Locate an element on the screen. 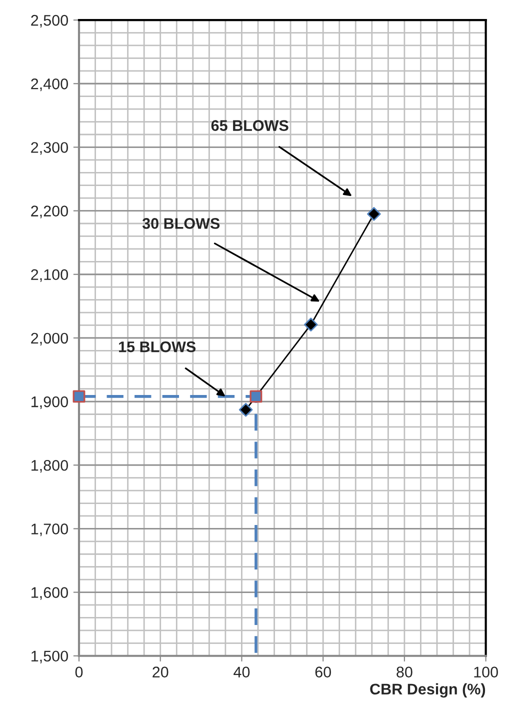 The width and height of the screenshot is (513, 716). y-tick-label: 2,100 is located at coordinates (49, 275).